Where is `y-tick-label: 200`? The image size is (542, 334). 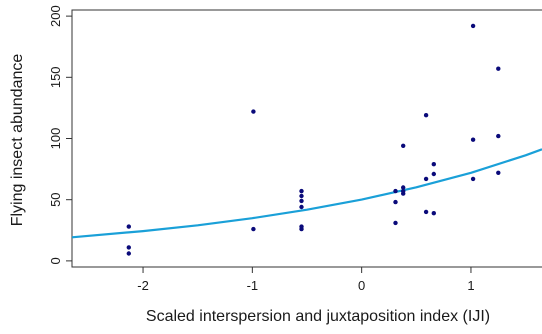
y-tick-label: 200 is located at coordinates (55, 16).